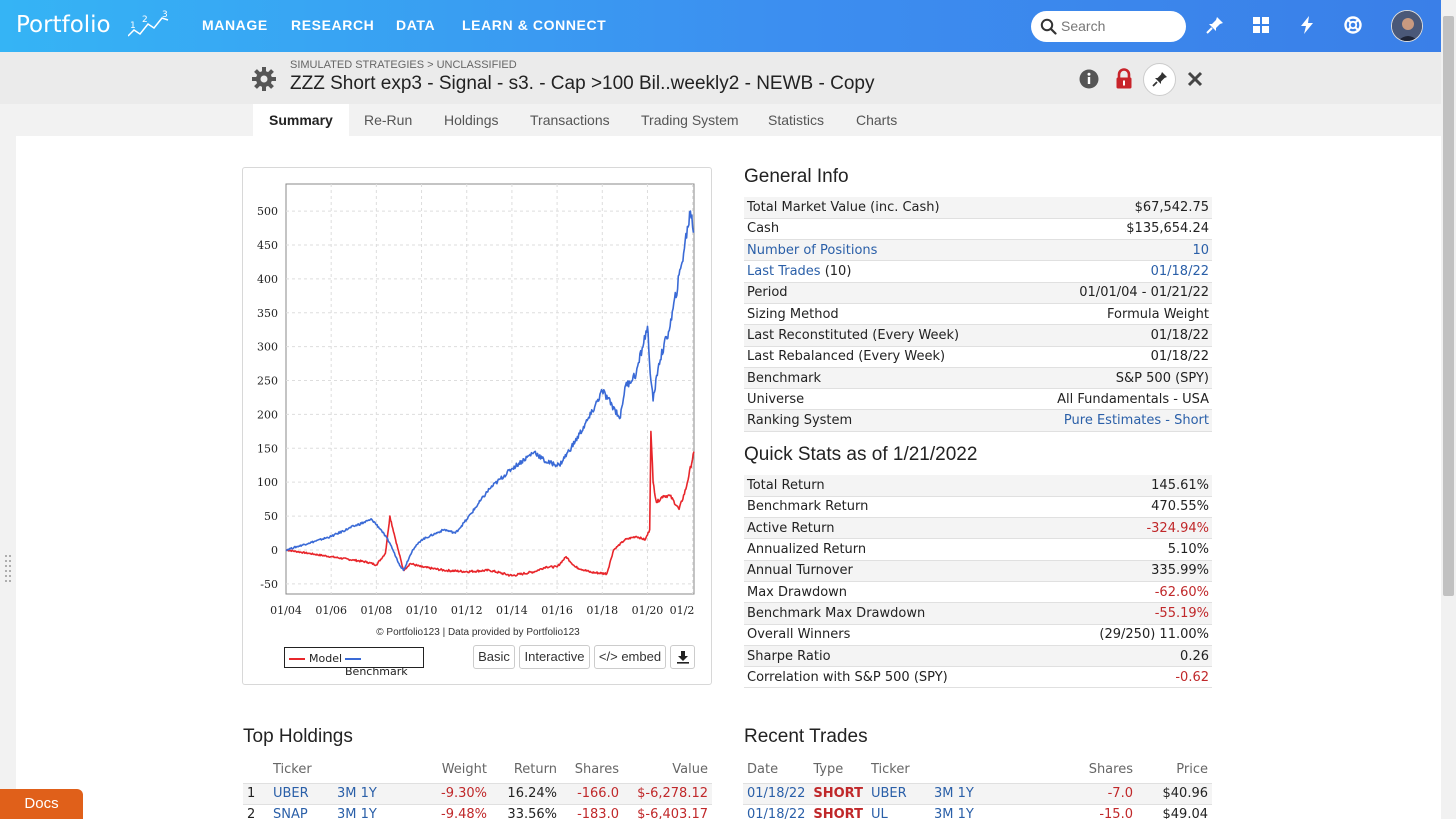  What do you see at coordinates (667, 794) in the screenshot?
I see `holding-value: $-6,278.12` at bounding box center [667, 794].